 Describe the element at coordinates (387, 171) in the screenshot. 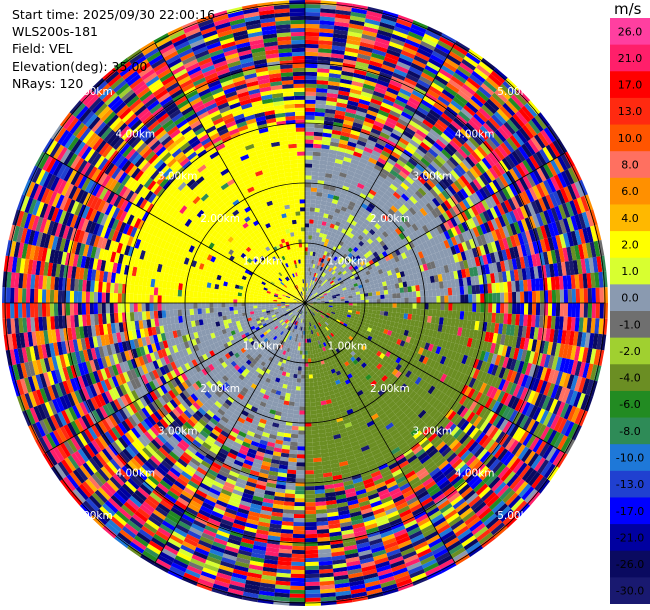

I see `ray` at that location.